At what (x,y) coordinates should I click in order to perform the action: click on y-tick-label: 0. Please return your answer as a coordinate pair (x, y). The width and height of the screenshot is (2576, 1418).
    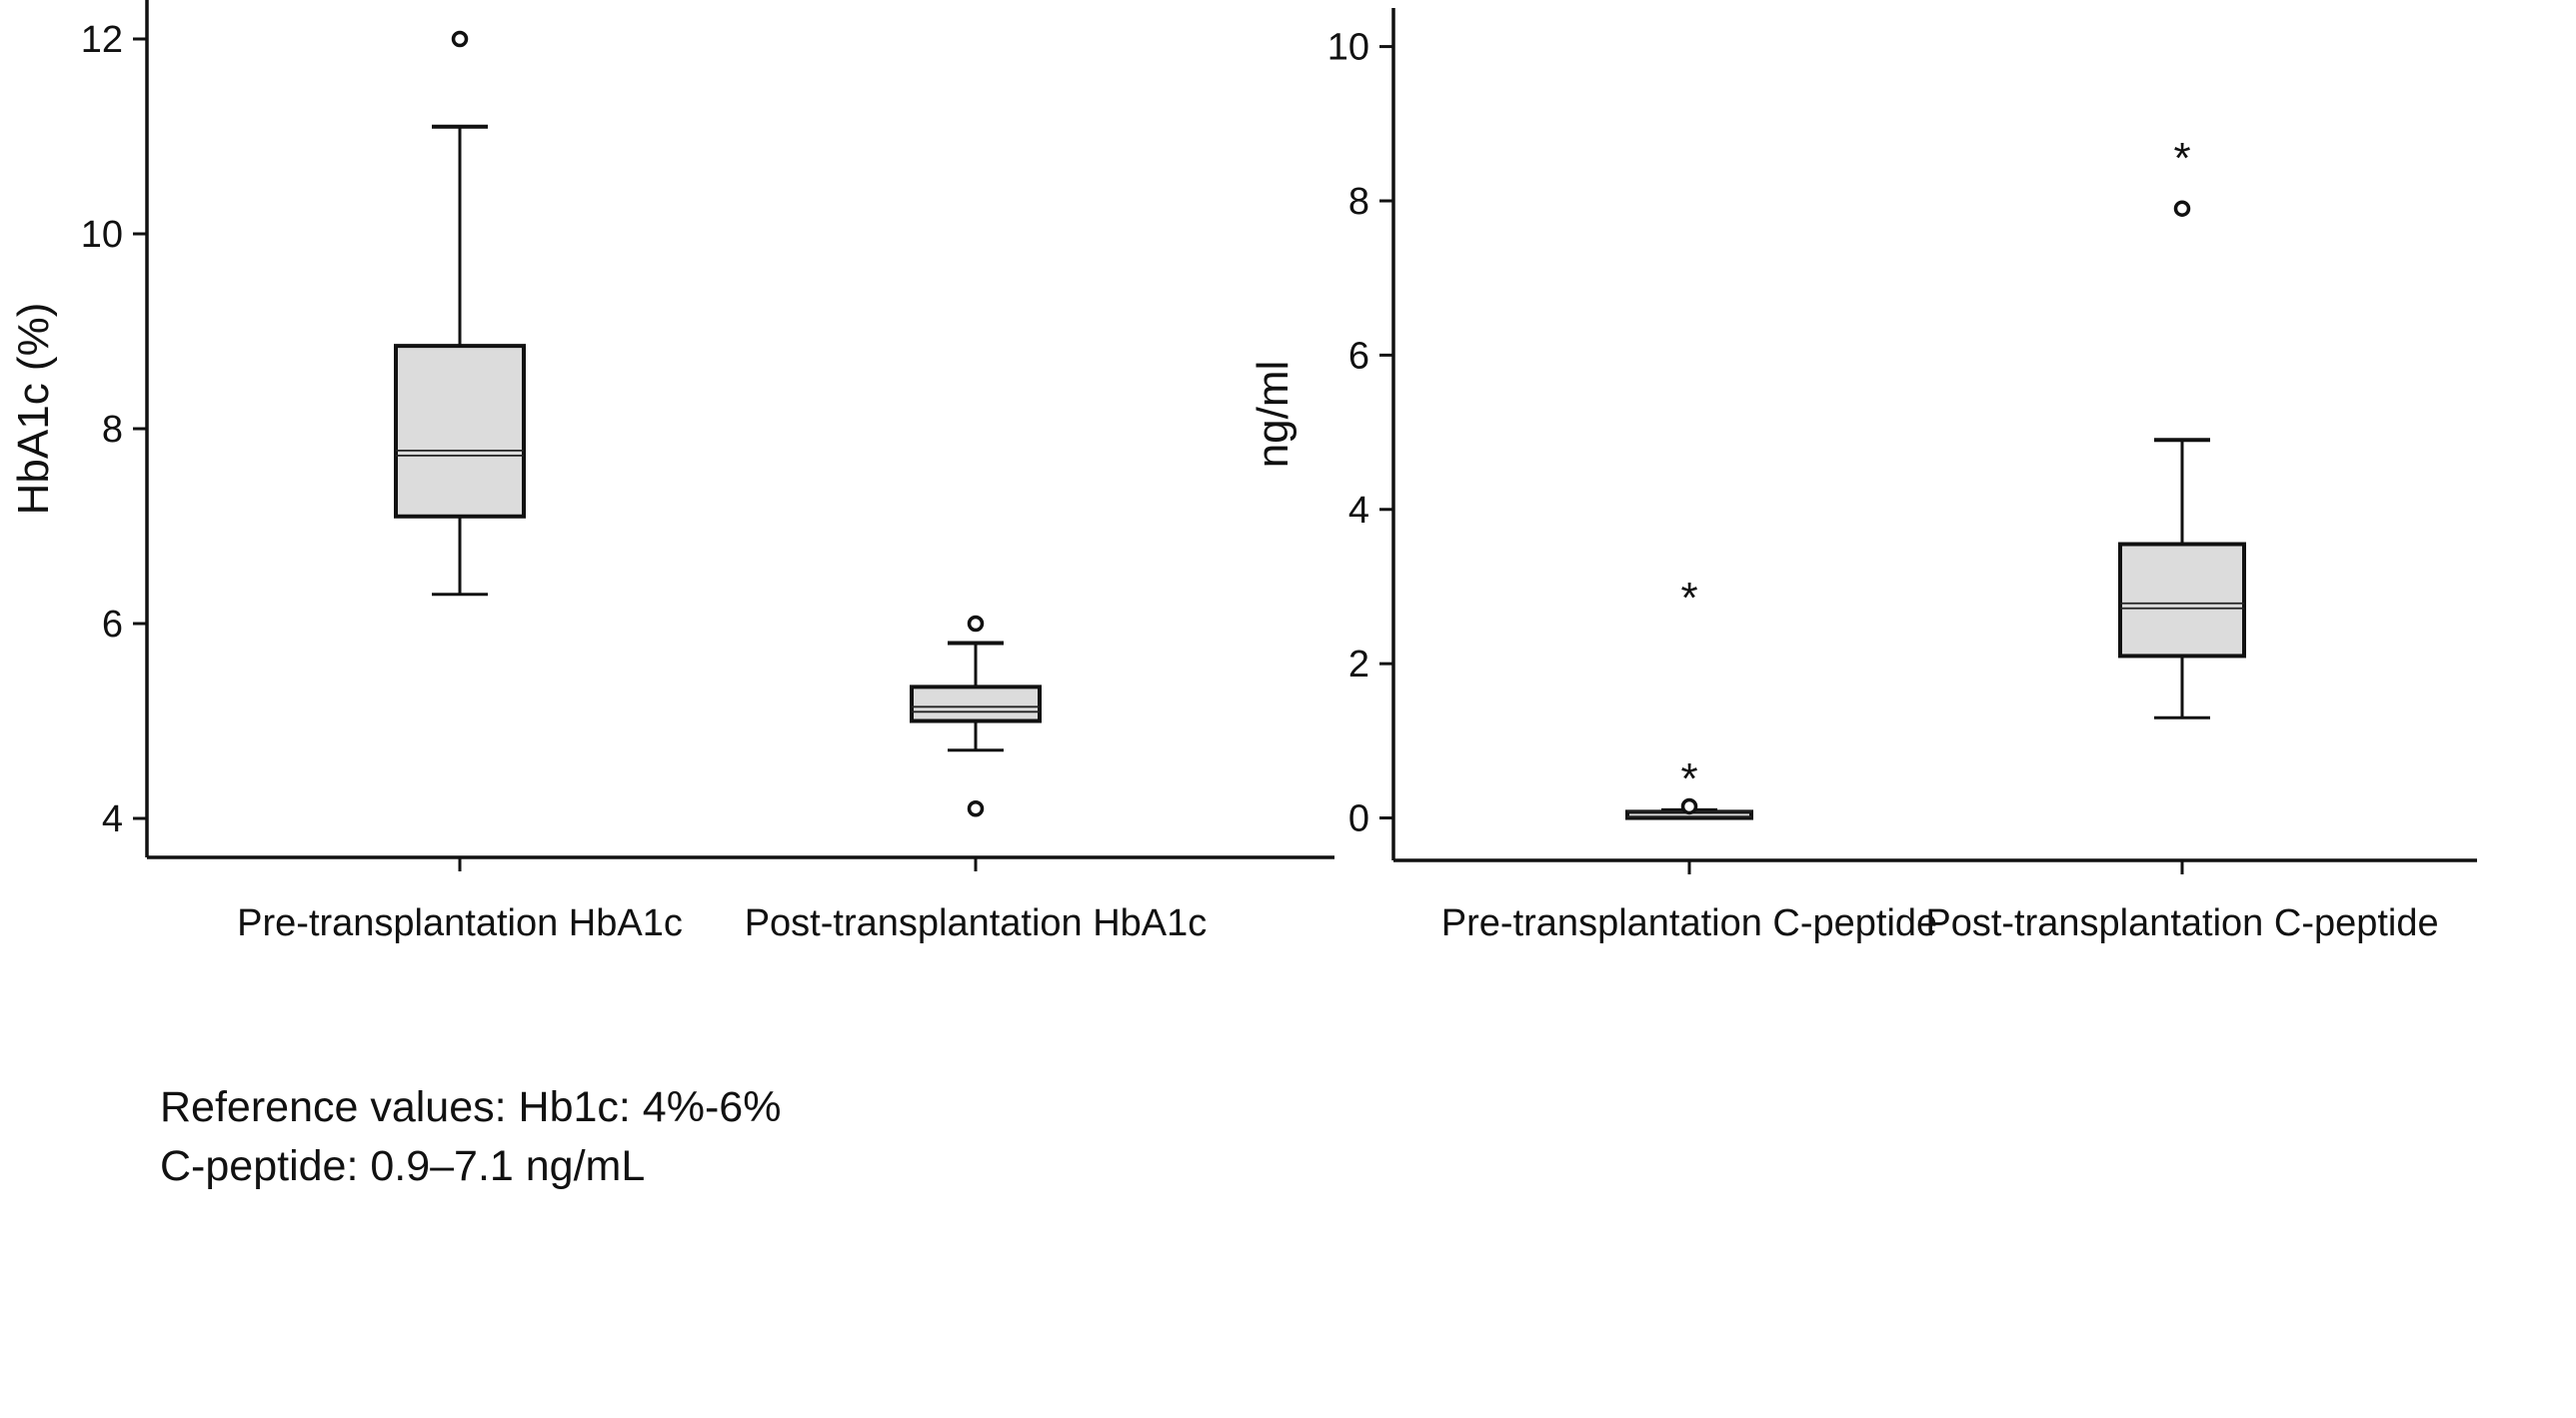
    Looking at the image, I should click on (1359, 819).